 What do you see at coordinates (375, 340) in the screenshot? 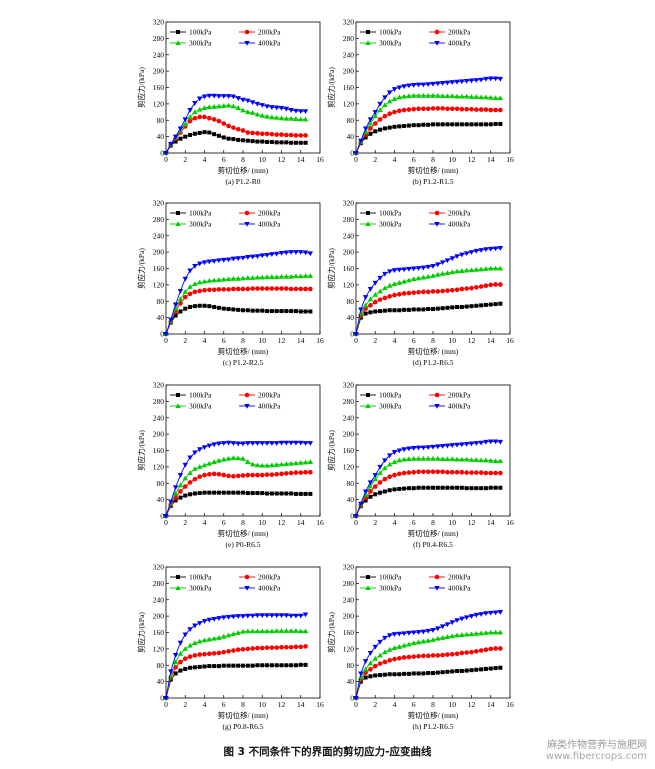
I see `x-tick-label: 2` at bounding box center [375, 340].